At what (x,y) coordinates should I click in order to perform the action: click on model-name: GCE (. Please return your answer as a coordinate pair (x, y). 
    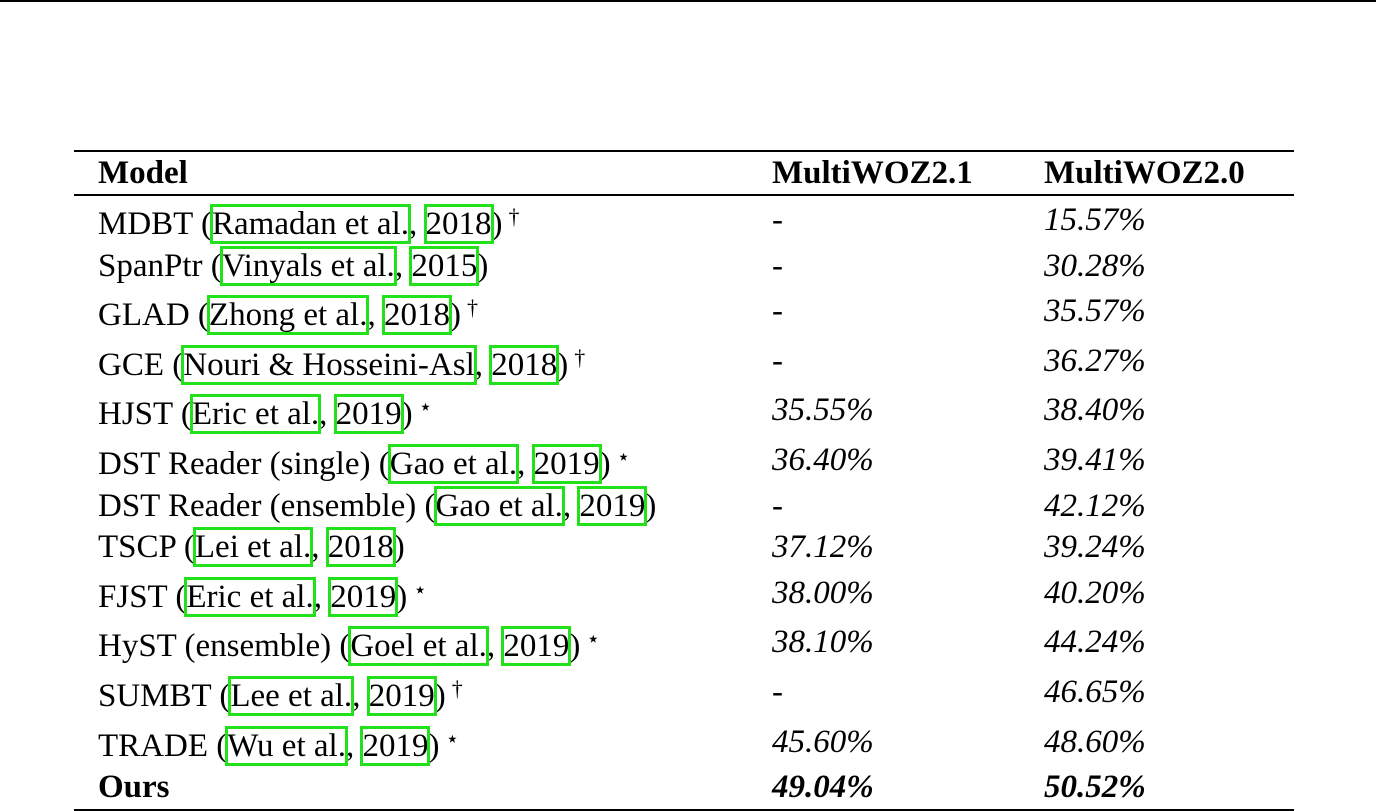
    Looking at the image, I should click on (141, 364).